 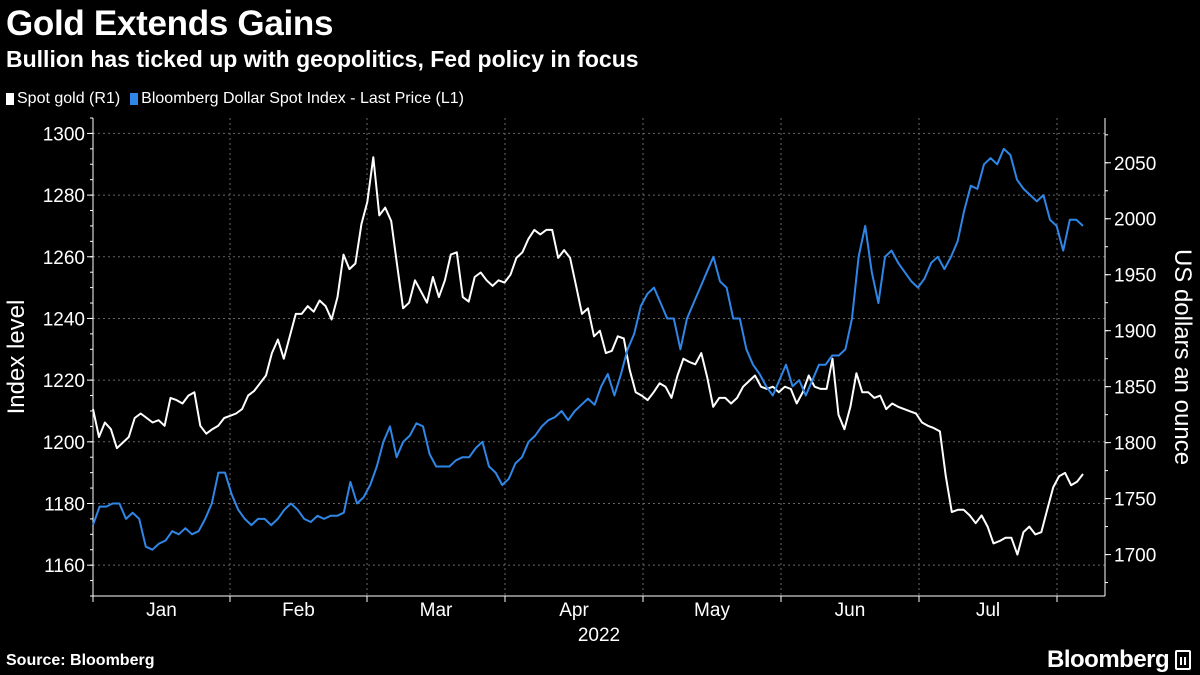 I want to click on chart-title: Gold Extends Gains, so click(x=170, y=23).